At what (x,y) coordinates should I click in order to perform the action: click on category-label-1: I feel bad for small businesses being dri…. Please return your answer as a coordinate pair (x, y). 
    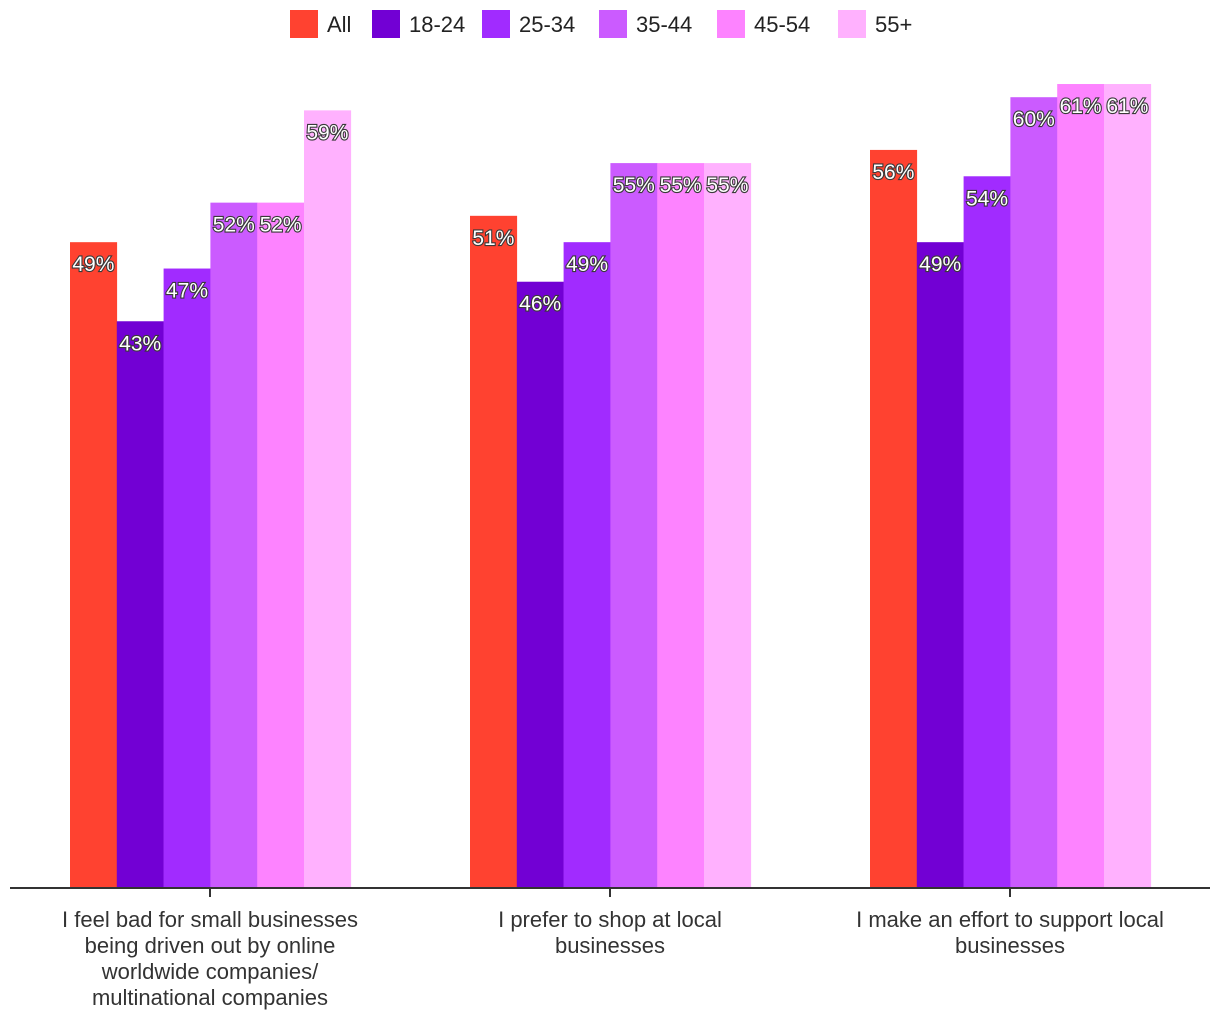
    Looking at the image, I should click on (210, 958).